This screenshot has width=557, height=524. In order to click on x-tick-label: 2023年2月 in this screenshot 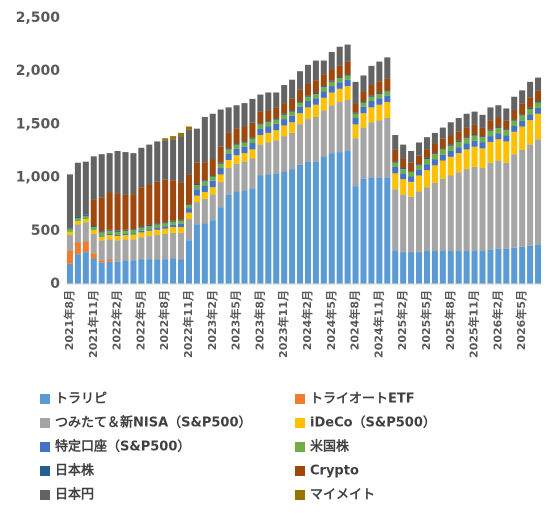, I will do `click(212, 320)`.